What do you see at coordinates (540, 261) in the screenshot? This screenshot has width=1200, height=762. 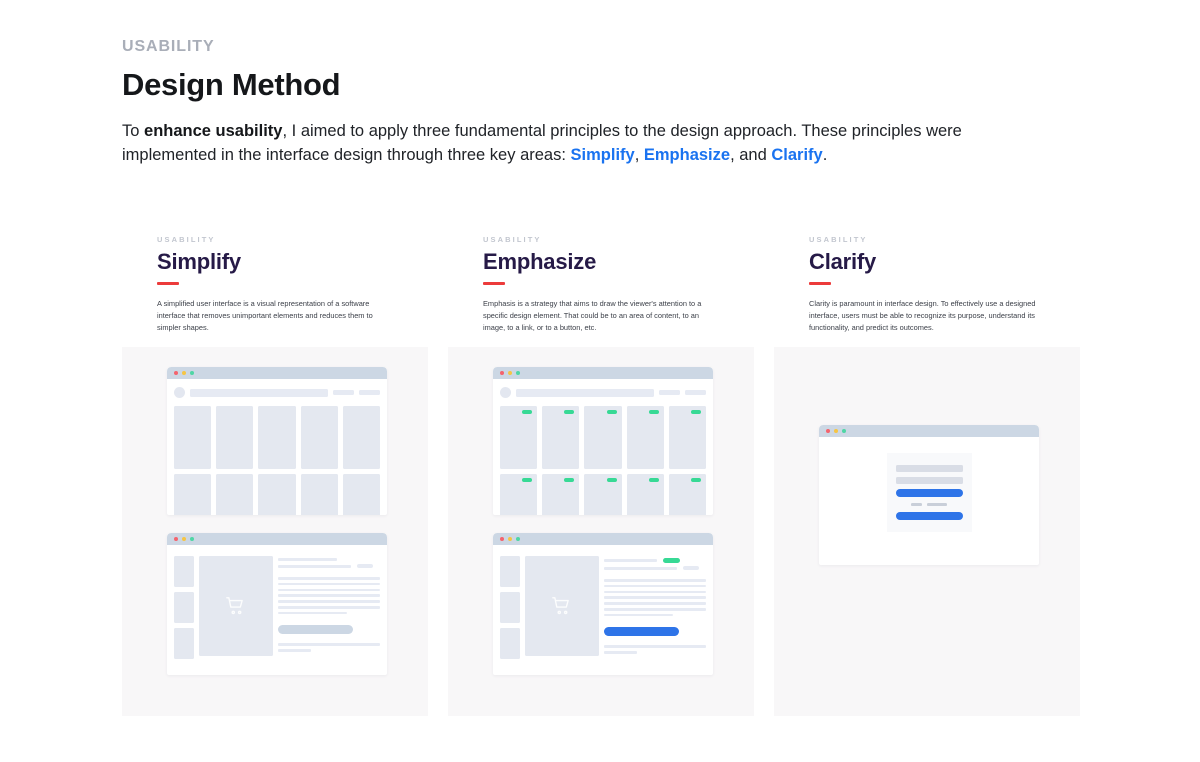 I see `card-title: Emphasize` at bounding box center [540, 261].